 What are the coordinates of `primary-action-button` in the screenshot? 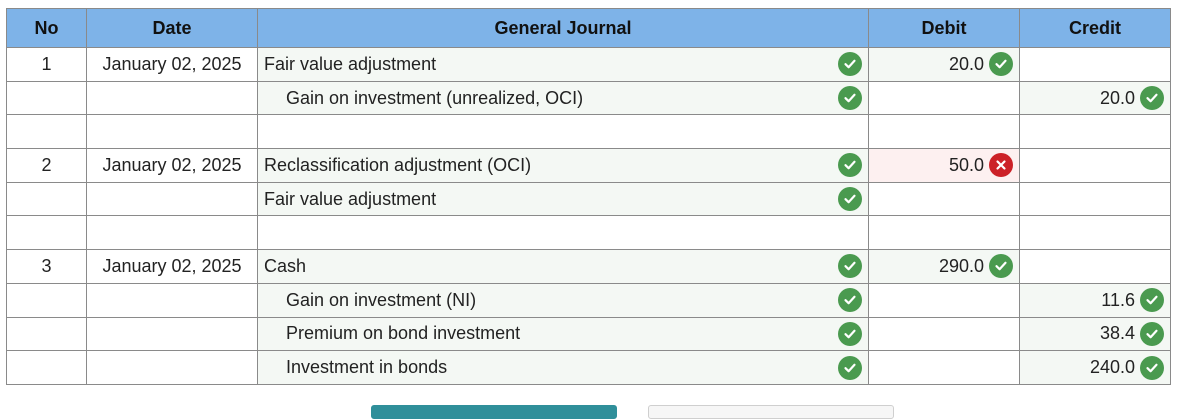 It's located at (494, 412).